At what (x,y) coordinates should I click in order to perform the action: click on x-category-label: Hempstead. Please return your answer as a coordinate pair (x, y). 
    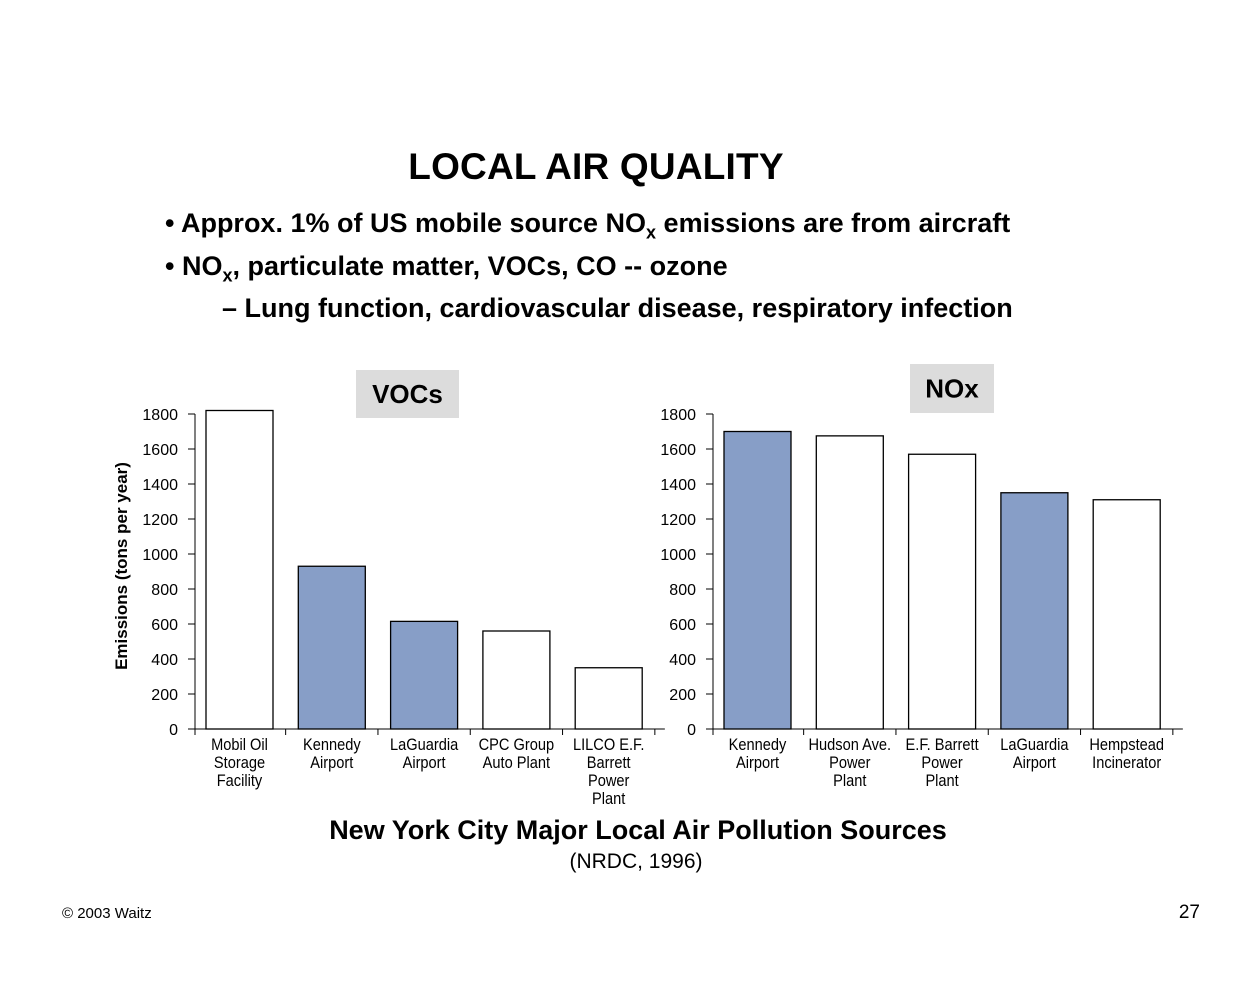
    Looking at the image, I should click on (1126, 745).